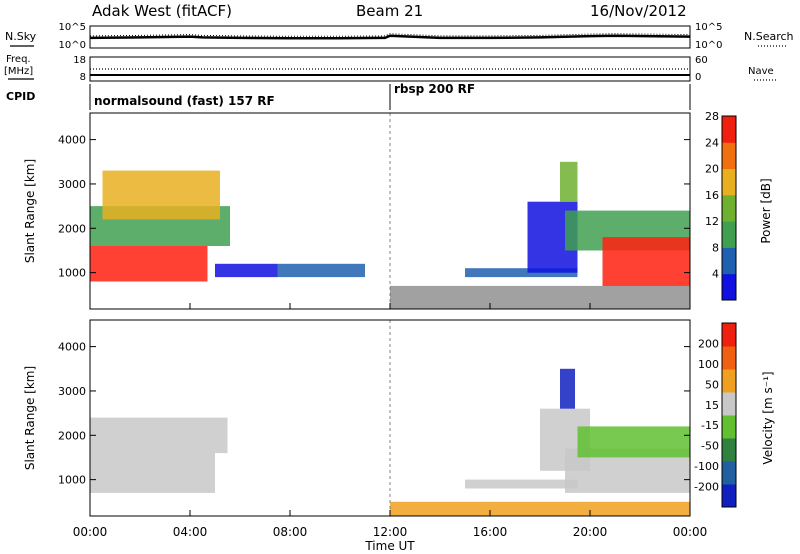  I want to click on power-colorbar: 4 8 12 16 20 24 28, so click(721, 205).